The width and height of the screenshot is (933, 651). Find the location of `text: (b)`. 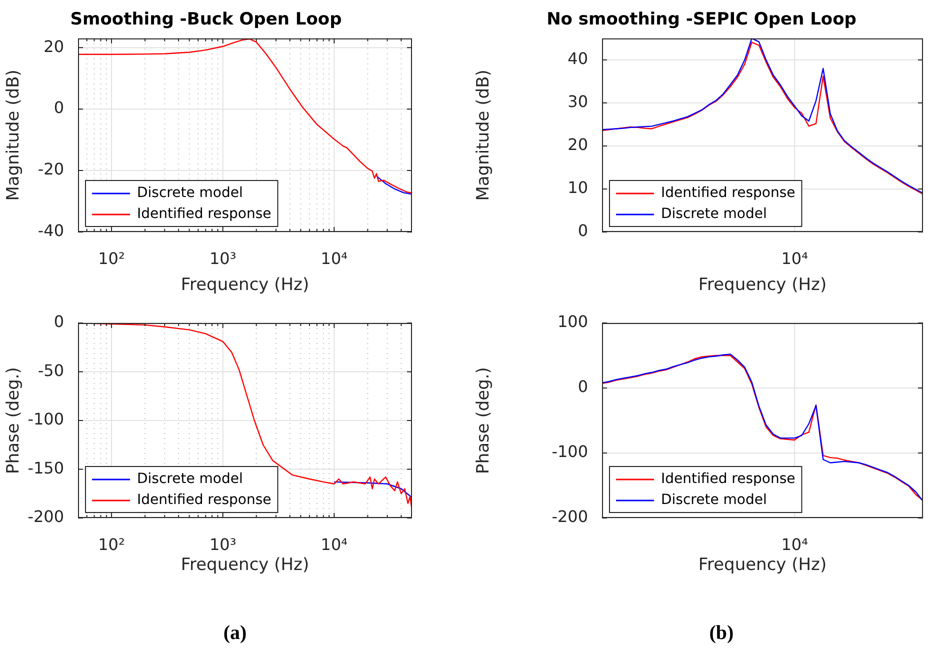

text: (b) is located at coordinates (721, 633).